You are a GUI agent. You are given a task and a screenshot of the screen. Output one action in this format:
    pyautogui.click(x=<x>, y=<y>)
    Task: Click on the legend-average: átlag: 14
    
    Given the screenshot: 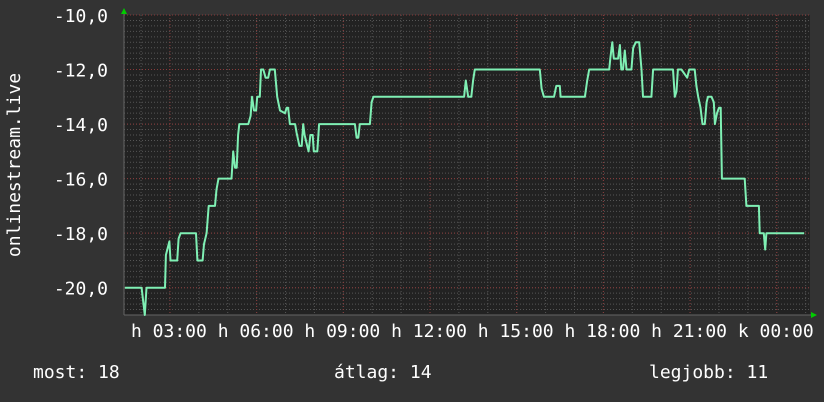 What is the action you would take?
    pyautogui.click(x=383, y=372)
    